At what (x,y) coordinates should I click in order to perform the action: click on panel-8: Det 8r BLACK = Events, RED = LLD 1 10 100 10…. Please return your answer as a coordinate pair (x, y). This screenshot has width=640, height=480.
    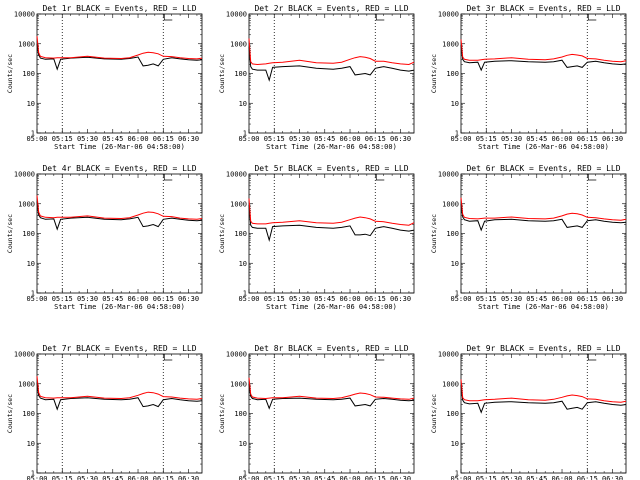
    Looking at the image, I should click on (316, 412).